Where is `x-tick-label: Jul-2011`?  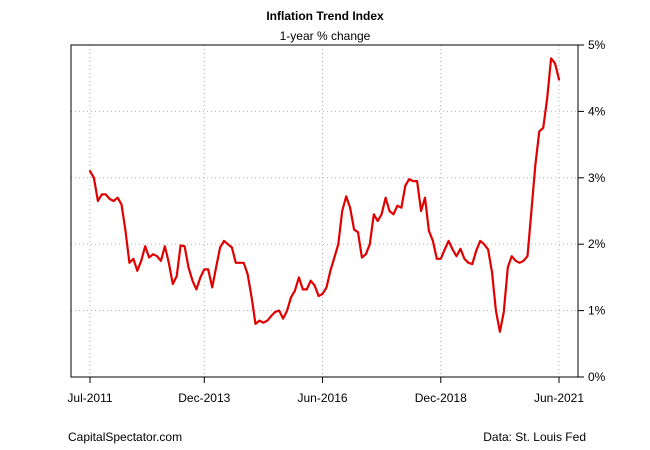 x-tick-label: Jul-2011 is located at coordinates (89, 398).